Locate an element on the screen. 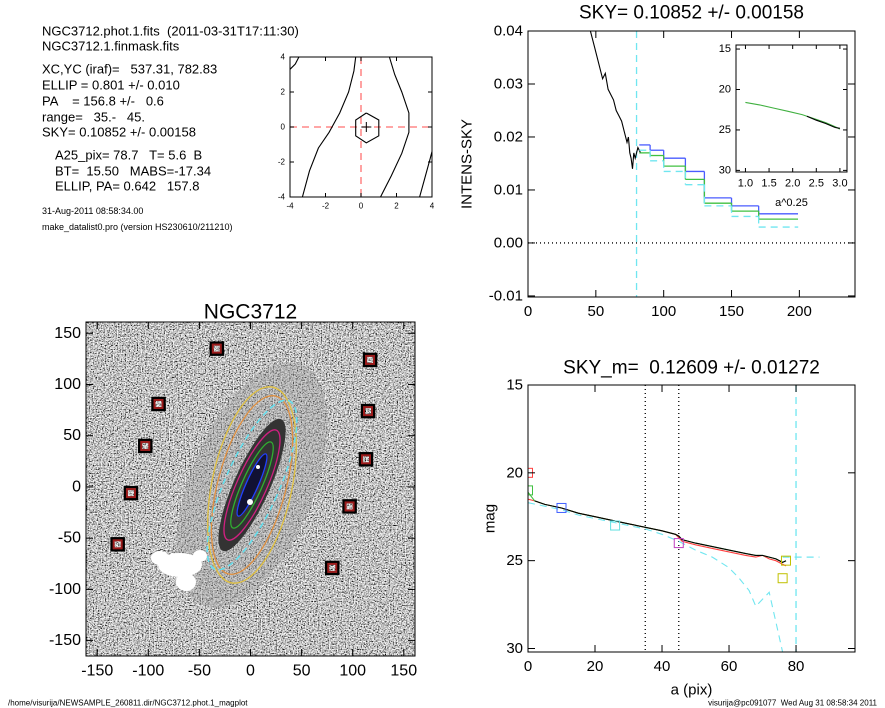  x-tick-label: 200 is located at coordinates (799, 311).